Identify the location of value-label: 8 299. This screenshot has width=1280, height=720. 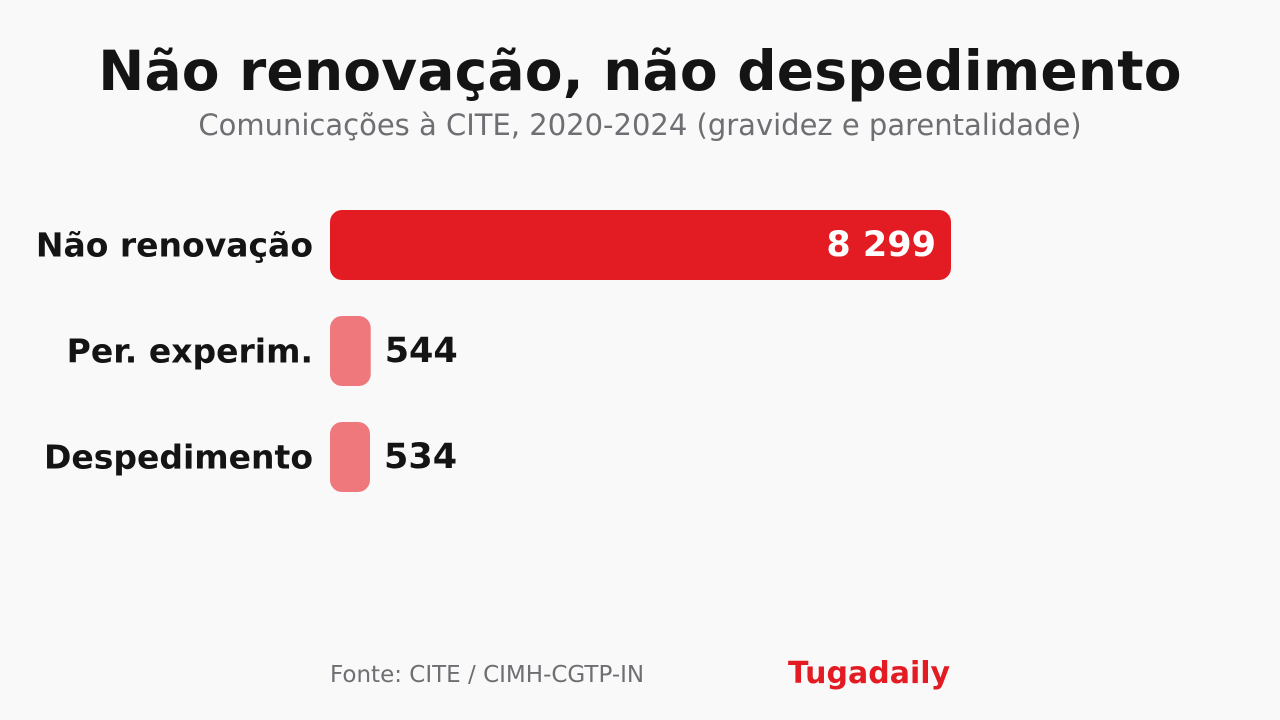
(881, 245).